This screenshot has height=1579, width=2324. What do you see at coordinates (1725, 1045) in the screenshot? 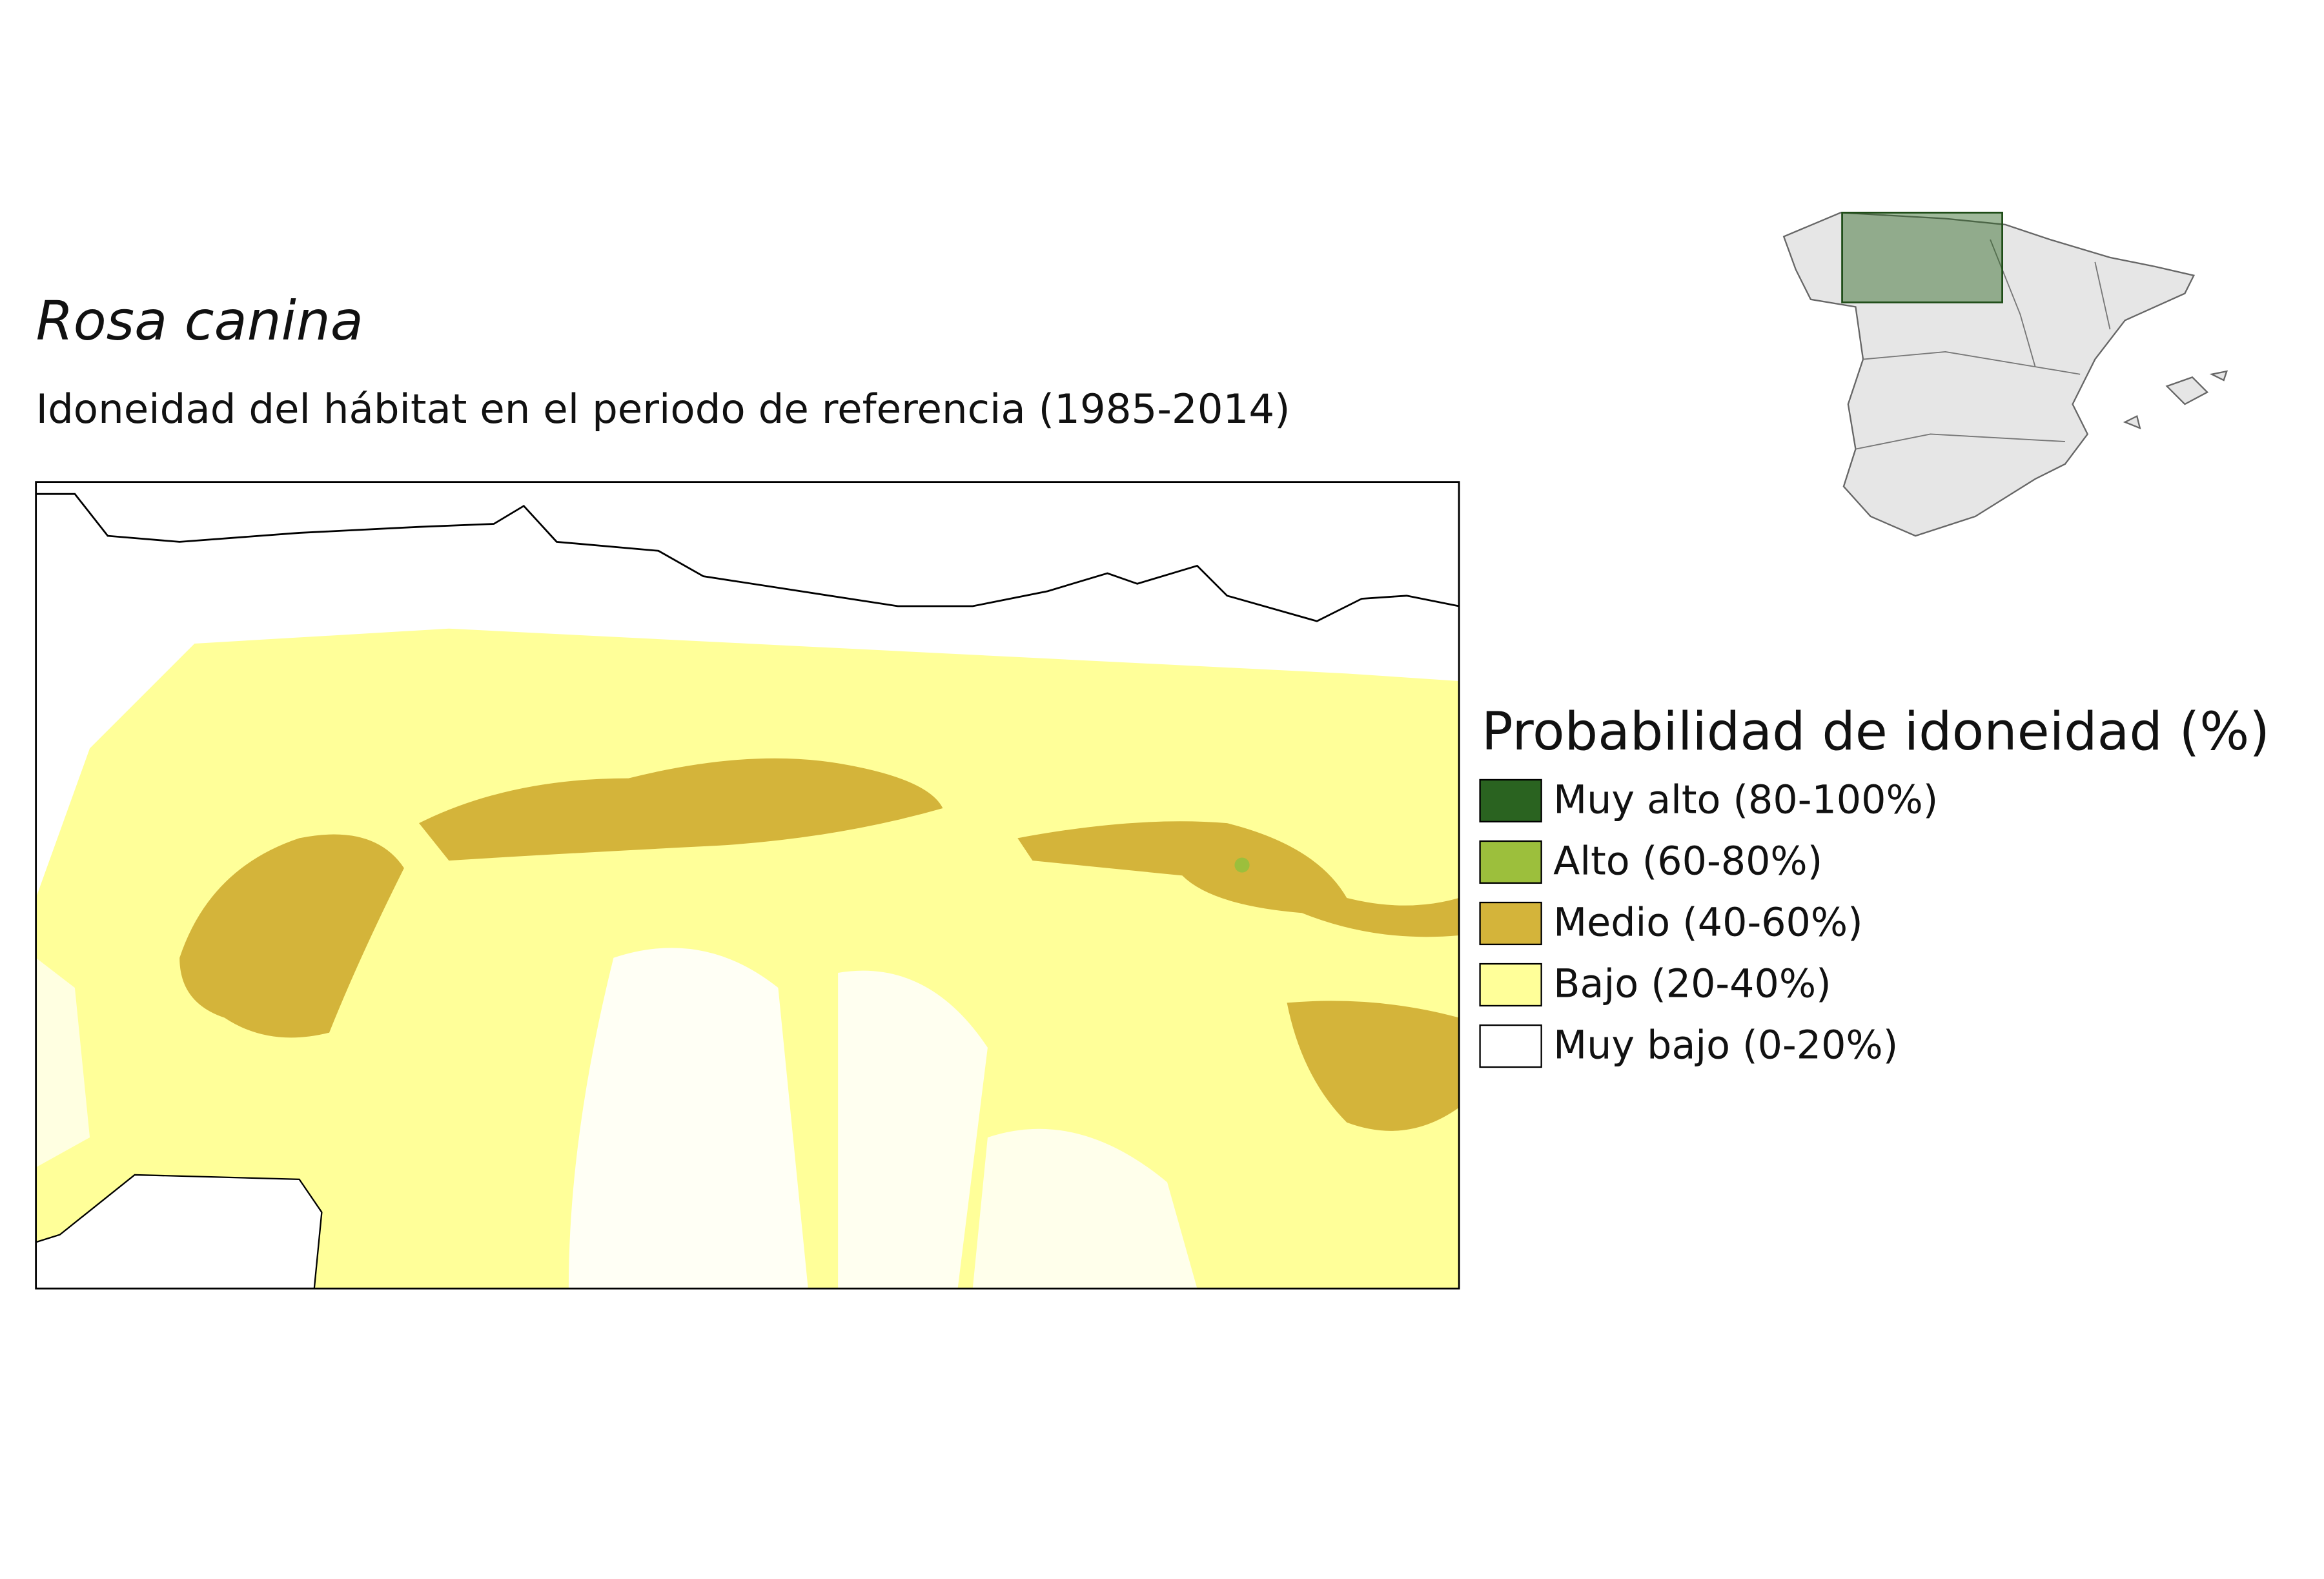
I see `legend-label: Muy bajo (0-20%)` at bounding box center [1725, 1045].